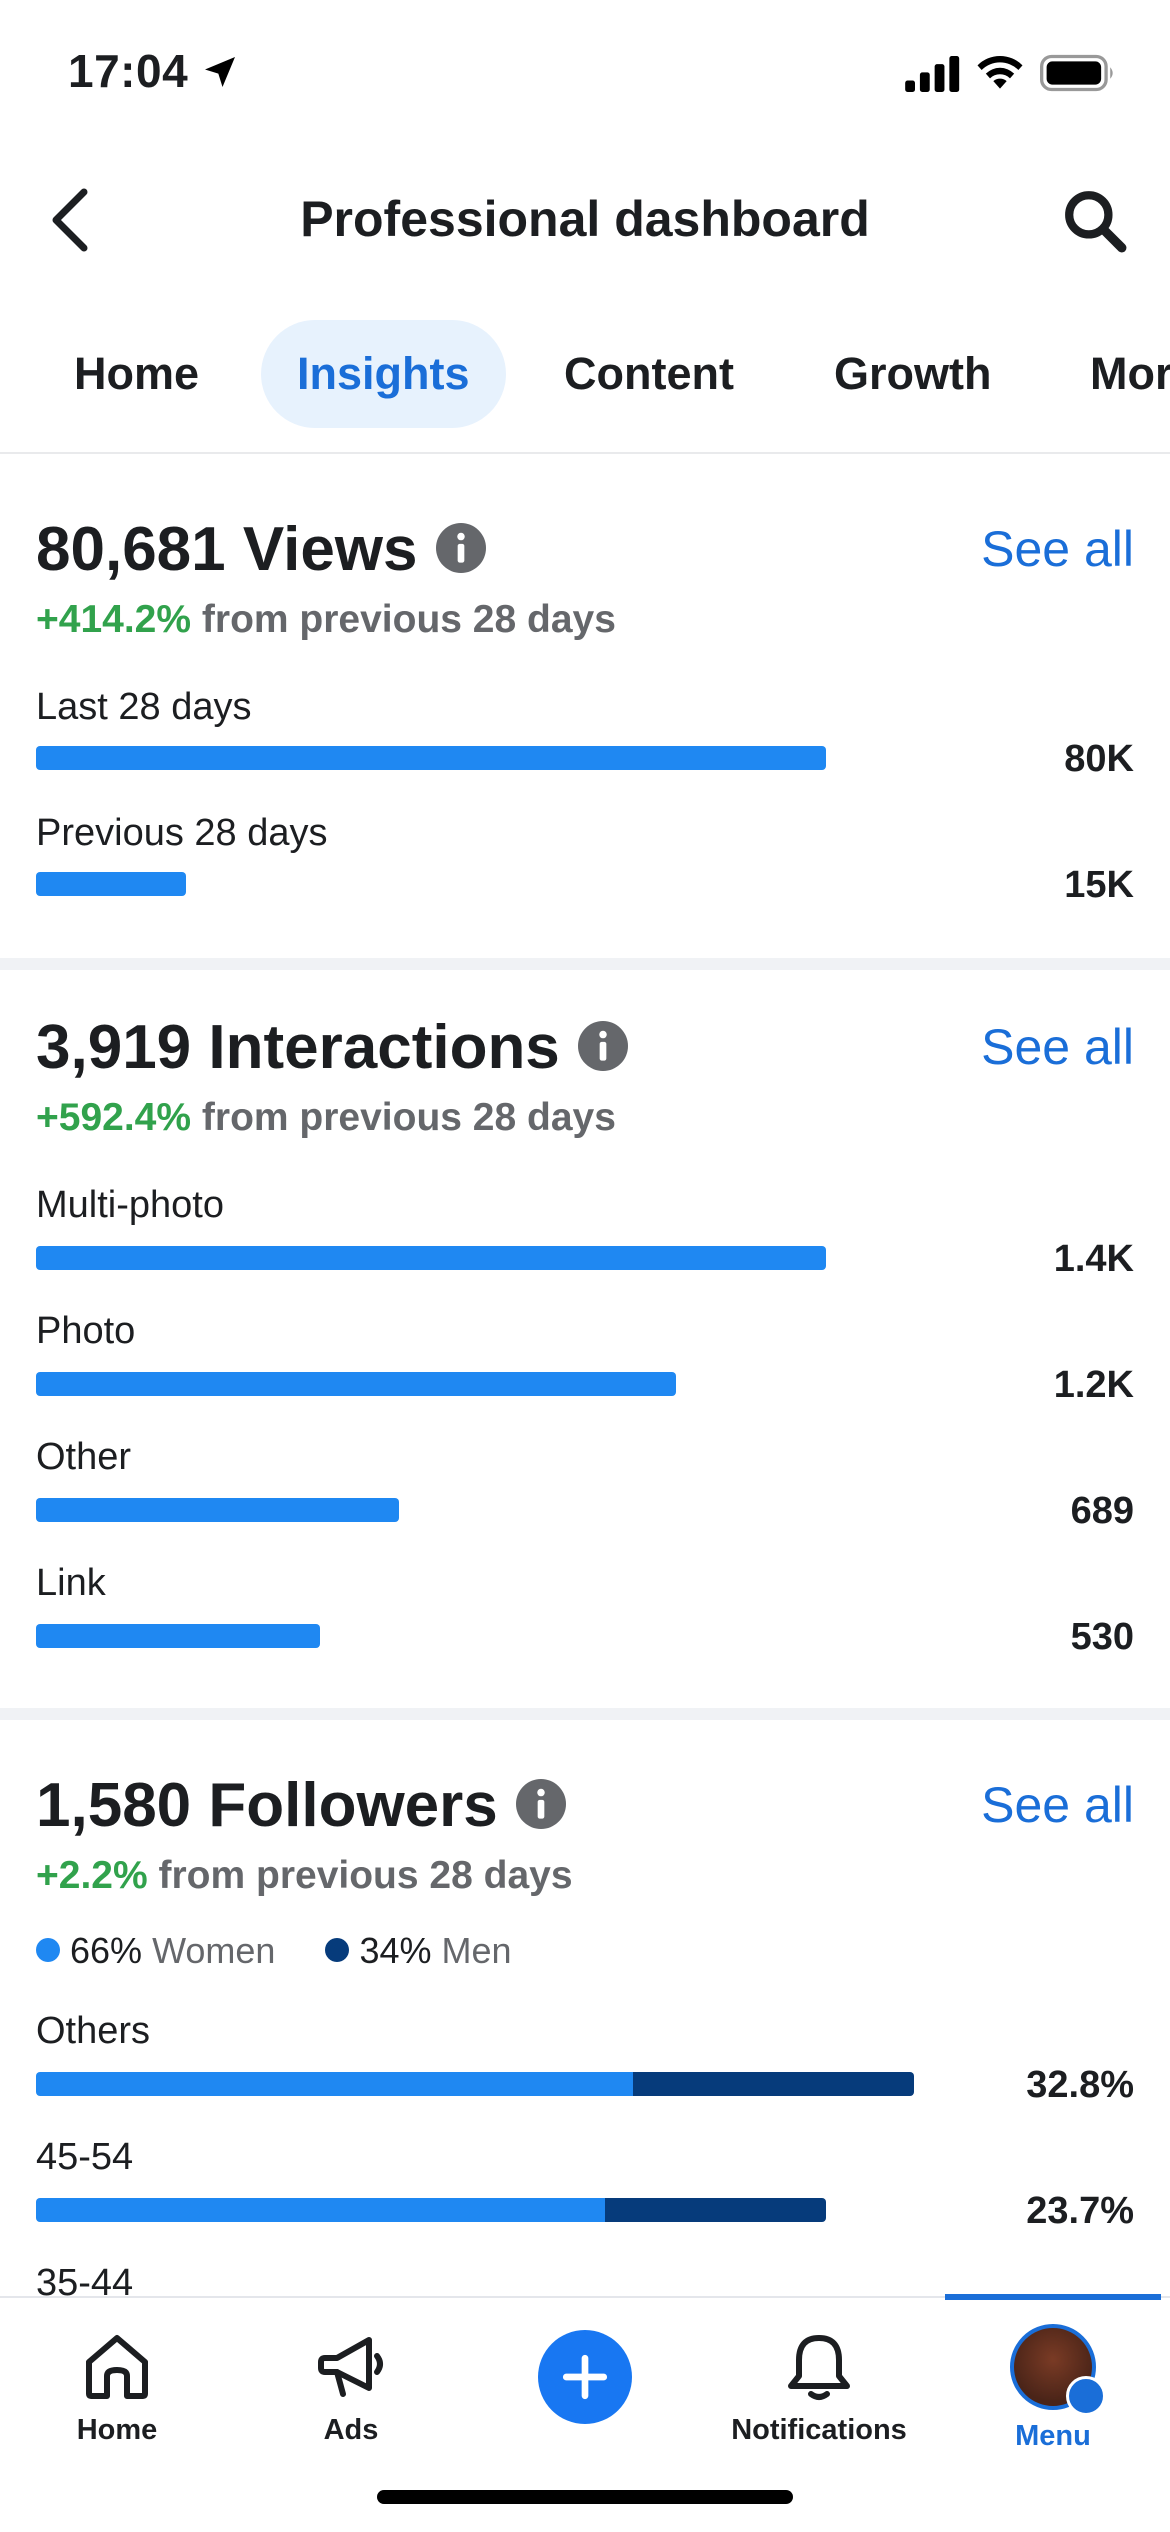 Image resolution: width=1170 pixels, height=2532 pixels. I want to click on search-icon, so click(1095, 221).